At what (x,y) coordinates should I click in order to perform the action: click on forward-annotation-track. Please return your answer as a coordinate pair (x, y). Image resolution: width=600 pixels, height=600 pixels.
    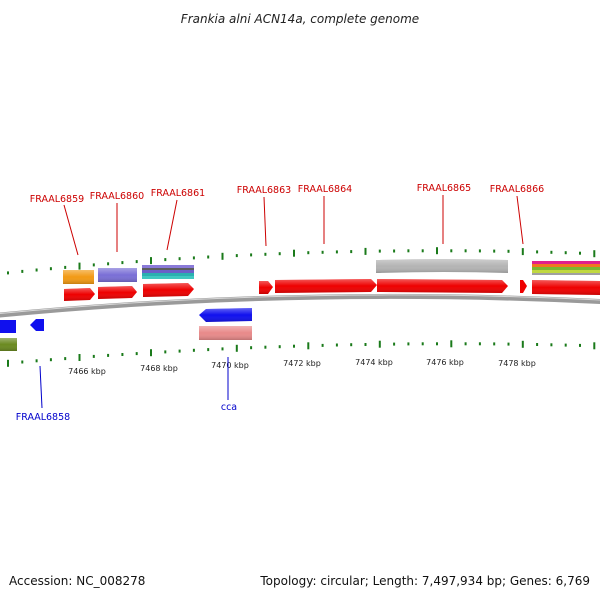
    Looking at the image, I should click on (331, 271).